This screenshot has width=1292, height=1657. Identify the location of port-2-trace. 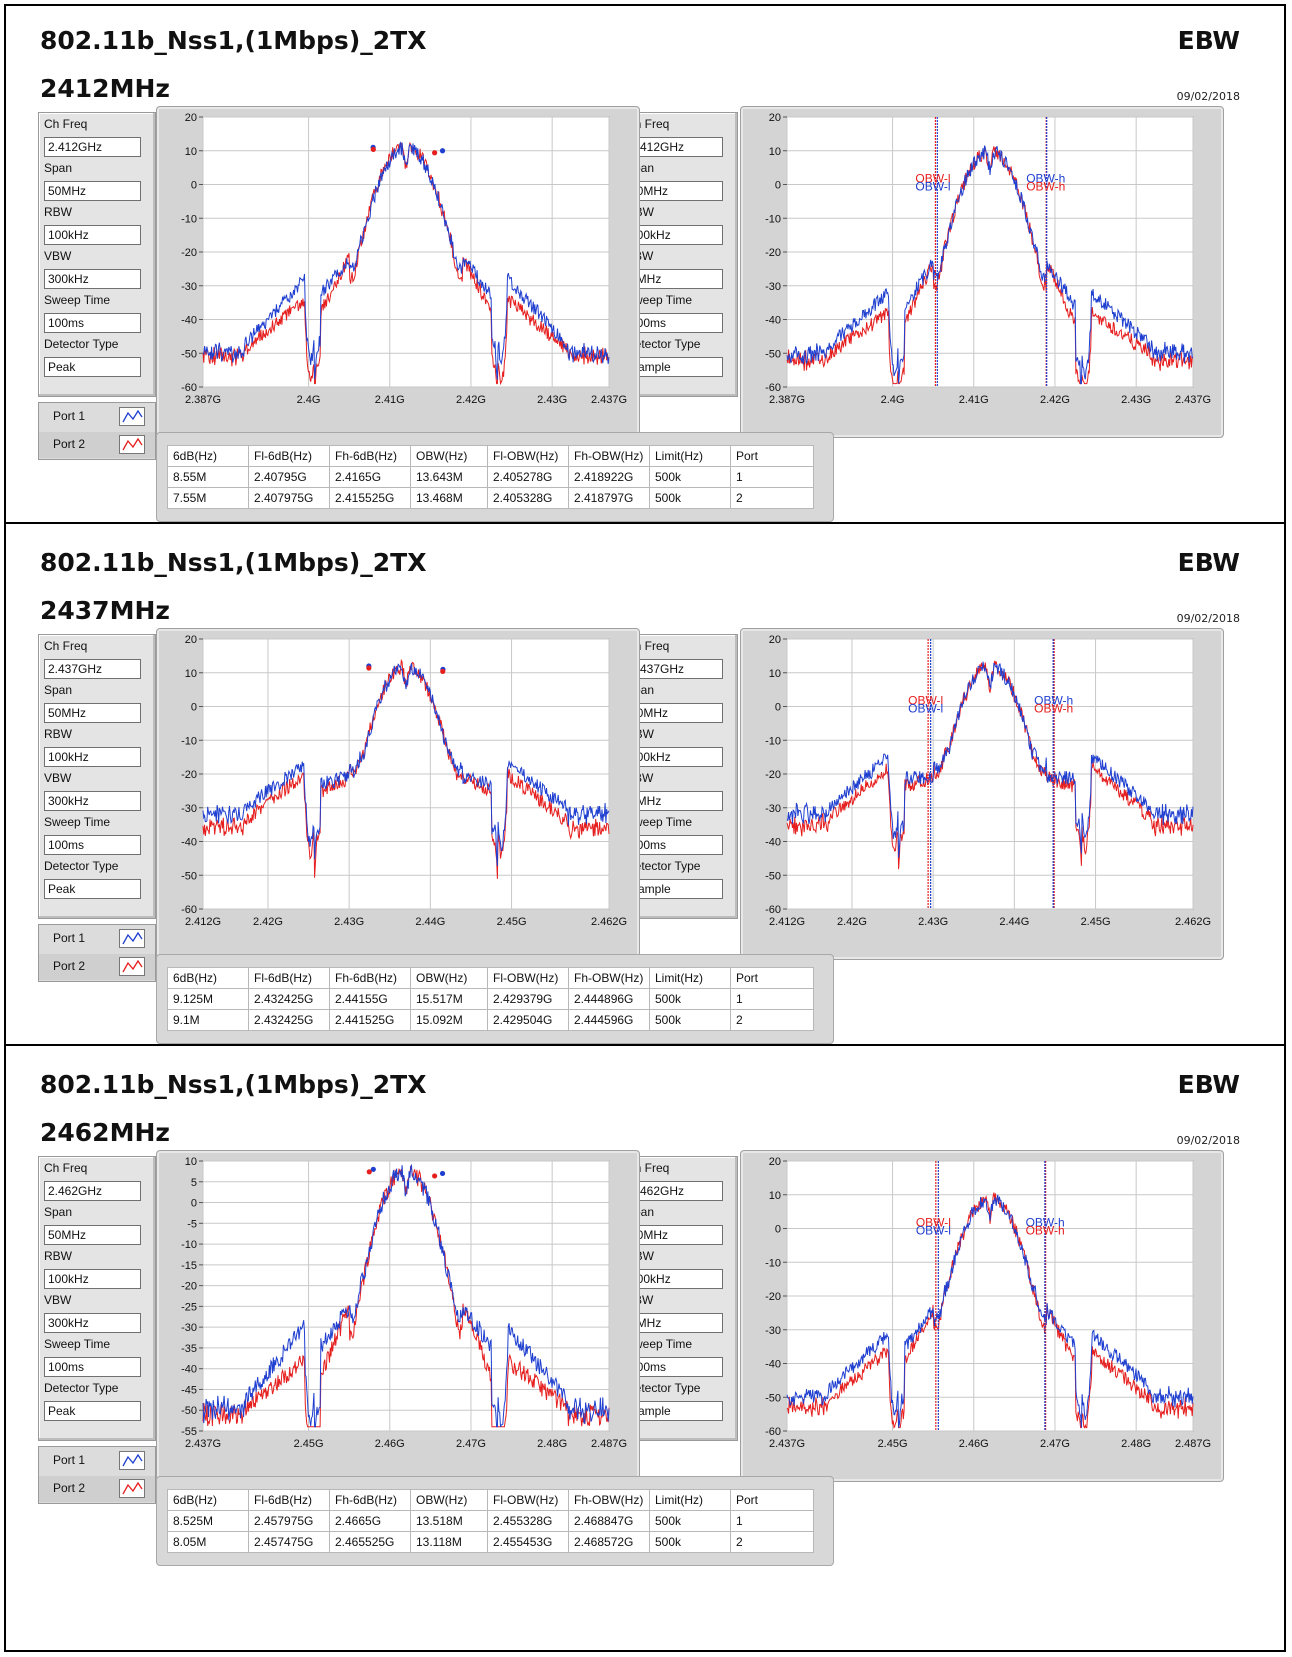
(406, 263).